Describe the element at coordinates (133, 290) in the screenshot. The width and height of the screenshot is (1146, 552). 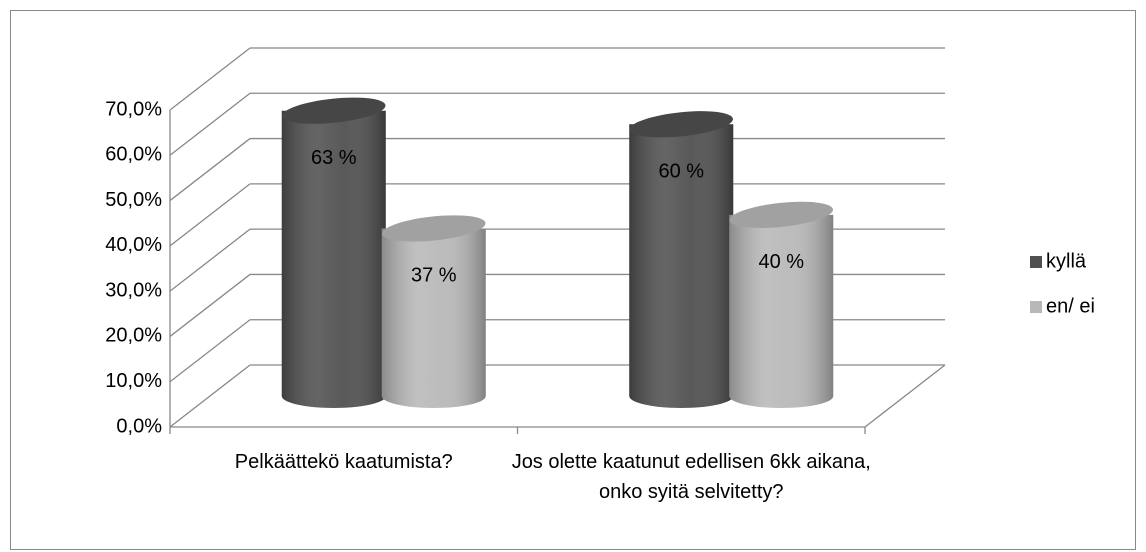
I see `y-tick-label: 30,0%` at that location.